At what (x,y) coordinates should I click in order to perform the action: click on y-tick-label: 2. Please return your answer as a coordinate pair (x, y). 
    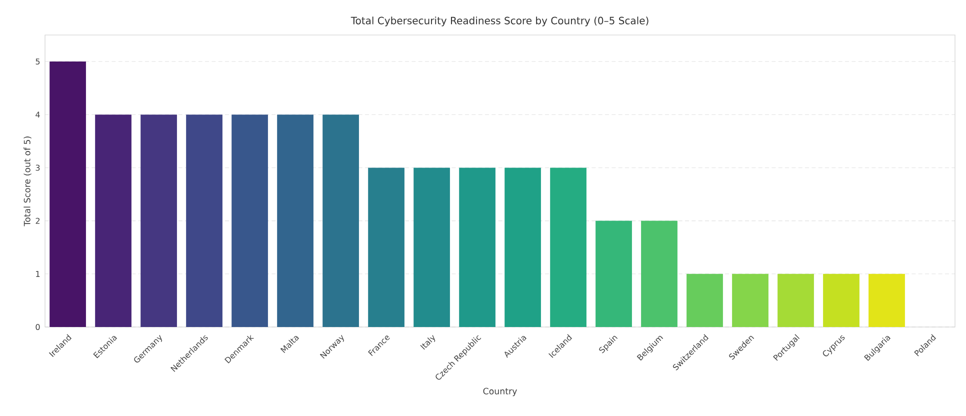
    Looking at the image, I should click on (38, 221).